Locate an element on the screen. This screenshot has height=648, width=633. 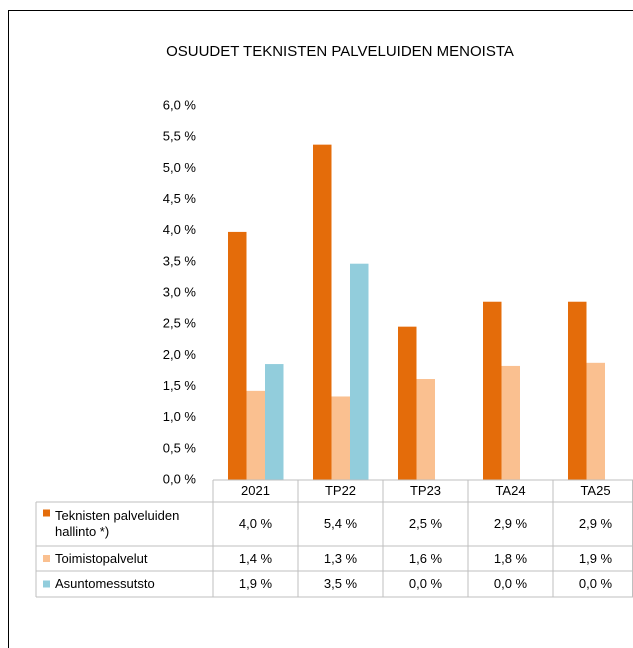
y-tick-label: 0,0 % is located at coordinates (180, 478).